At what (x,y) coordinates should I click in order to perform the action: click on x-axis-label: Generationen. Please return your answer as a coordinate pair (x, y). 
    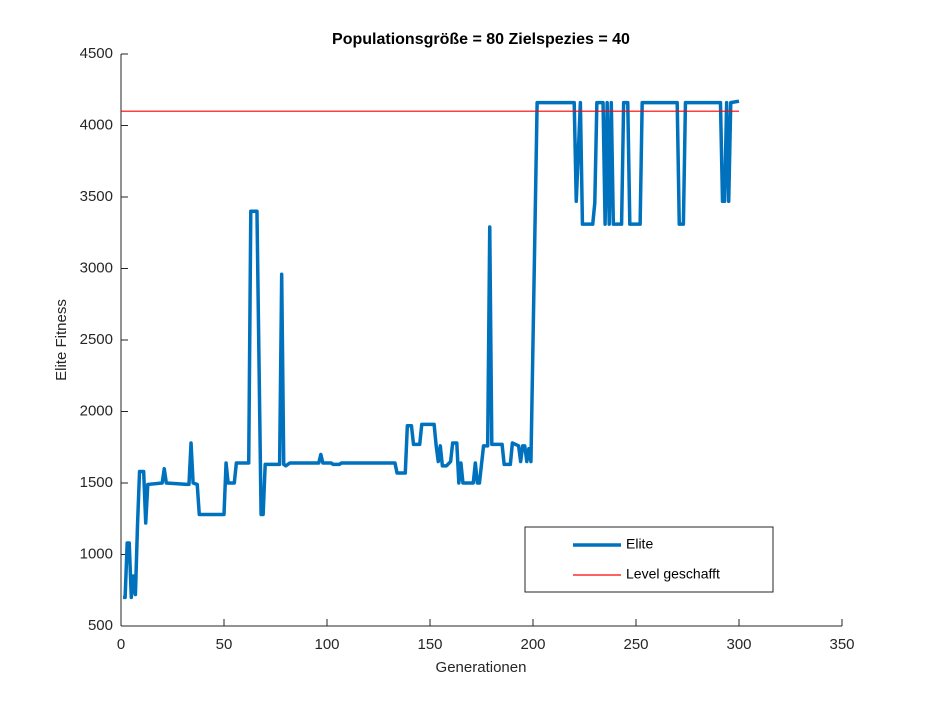
    Looking at the image, I should click on (481, 667).